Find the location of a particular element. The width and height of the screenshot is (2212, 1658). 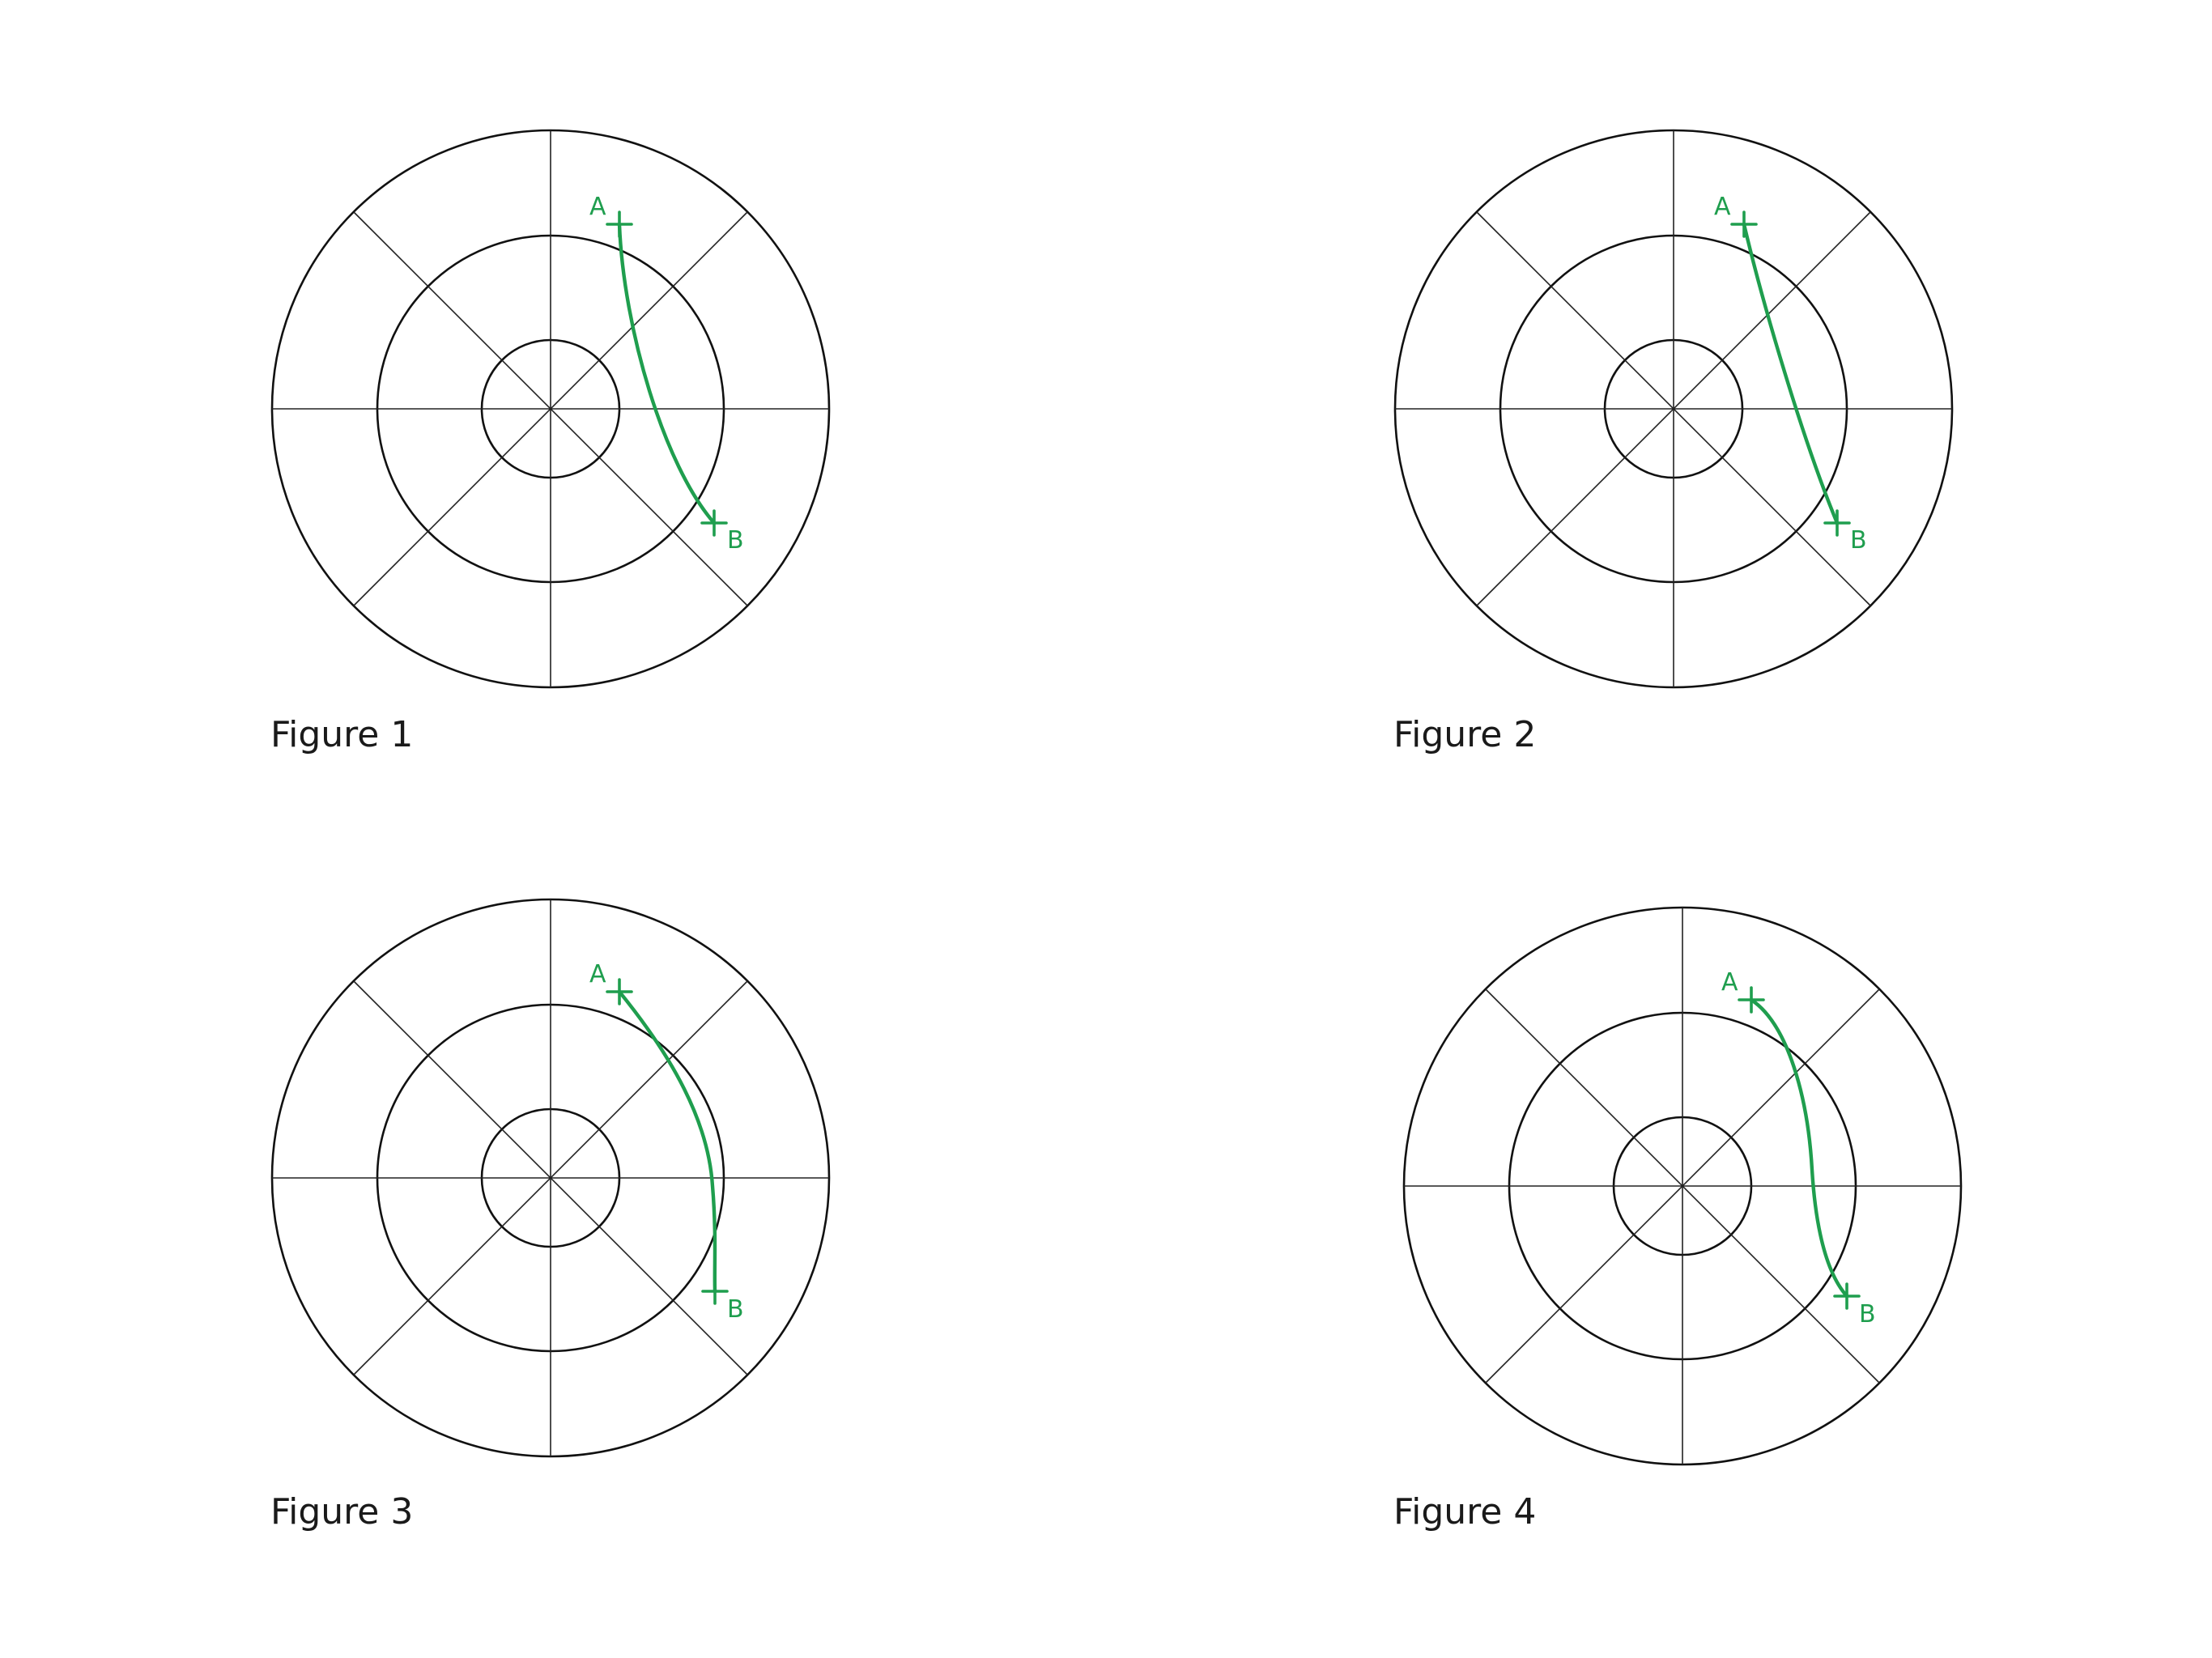

figure-caption: Figure 3 is located at coordinates (342, 1512).